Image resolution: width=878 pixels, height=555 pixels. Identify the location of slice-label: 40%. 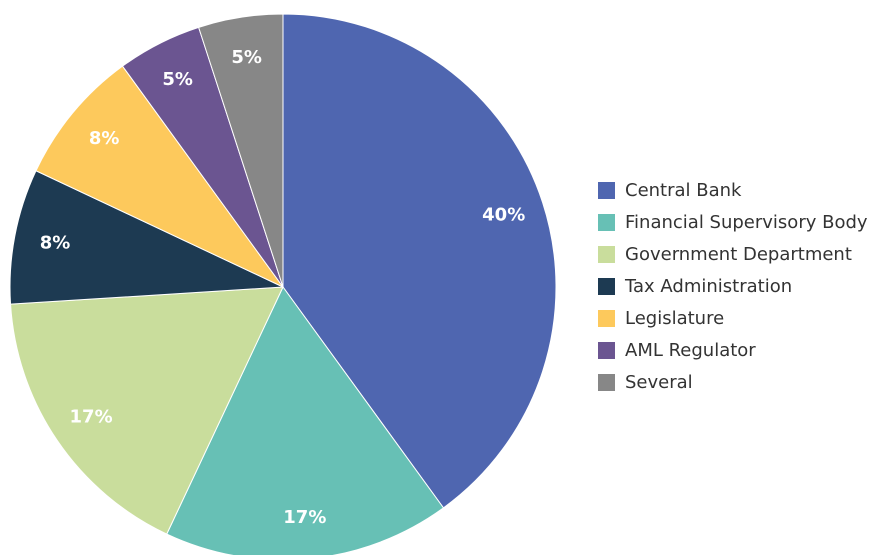
(503, 214).